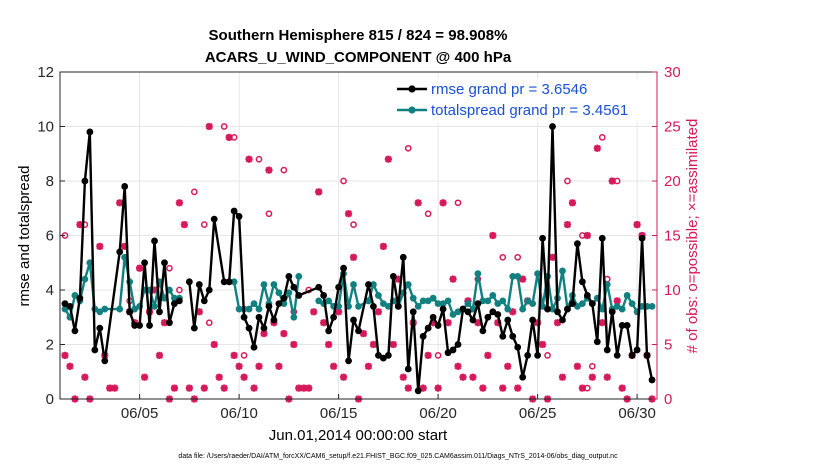  I want to click on y-tick-label: 2, so click(50, 345).